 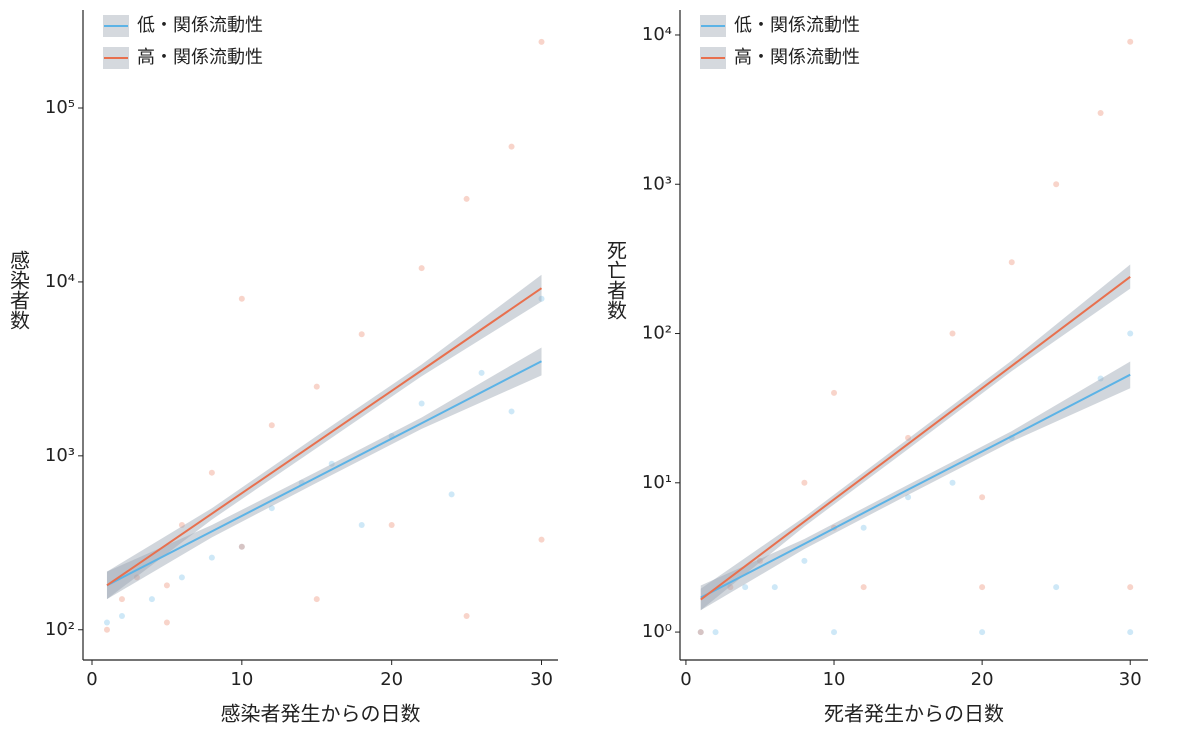 I want to click on y-tick-label: 10⁰, so click(x=657, y=631).